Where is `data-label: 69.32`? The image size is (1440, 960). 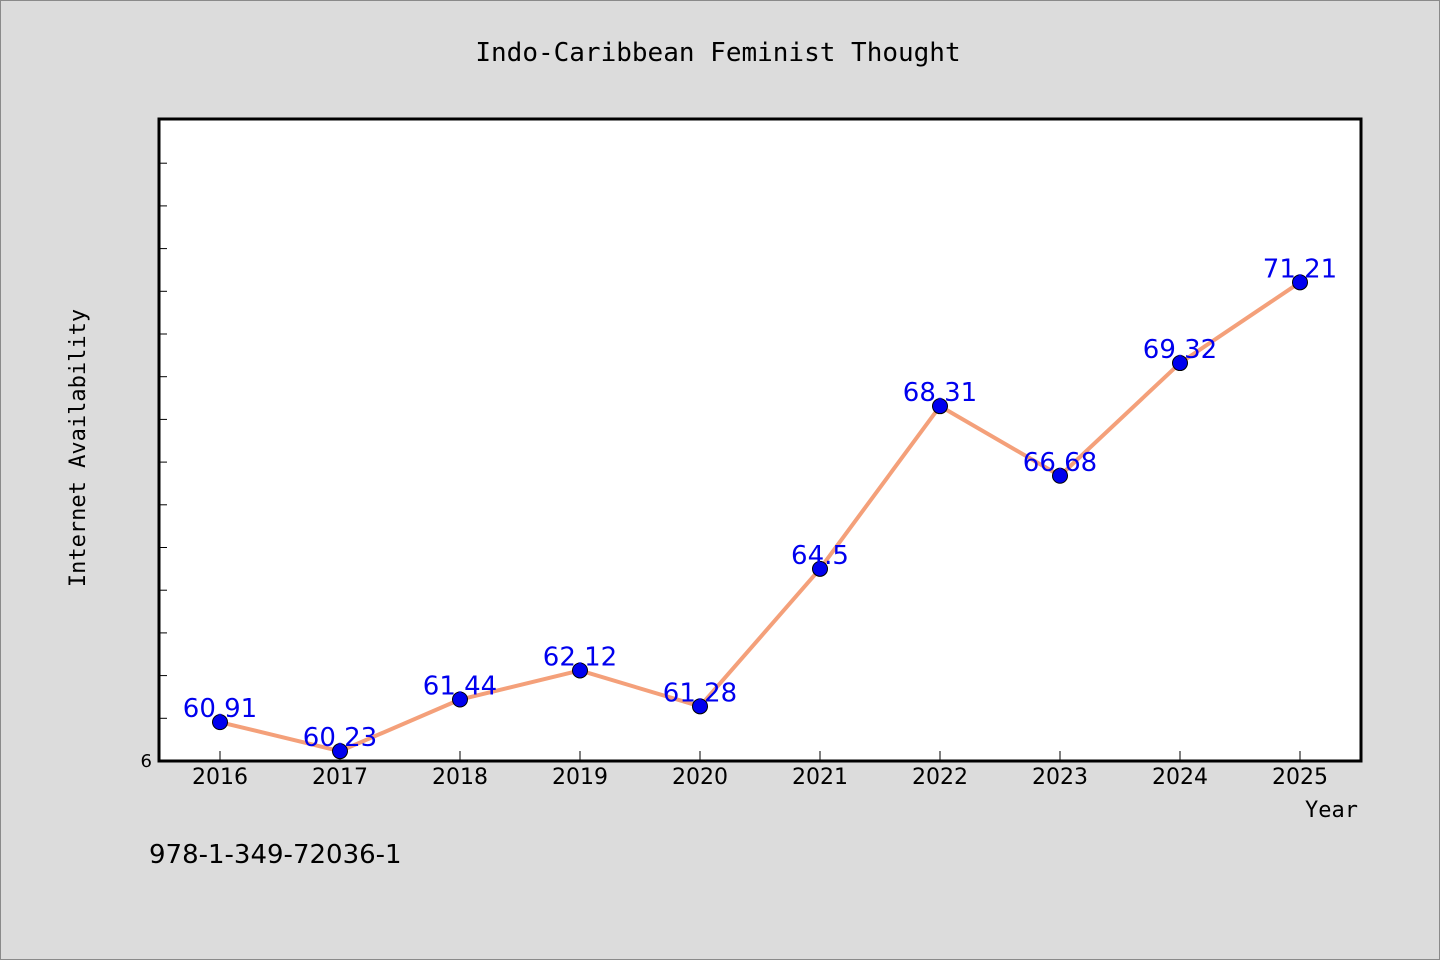
data-label: 69.32 is located at coordinates (1180, 350).